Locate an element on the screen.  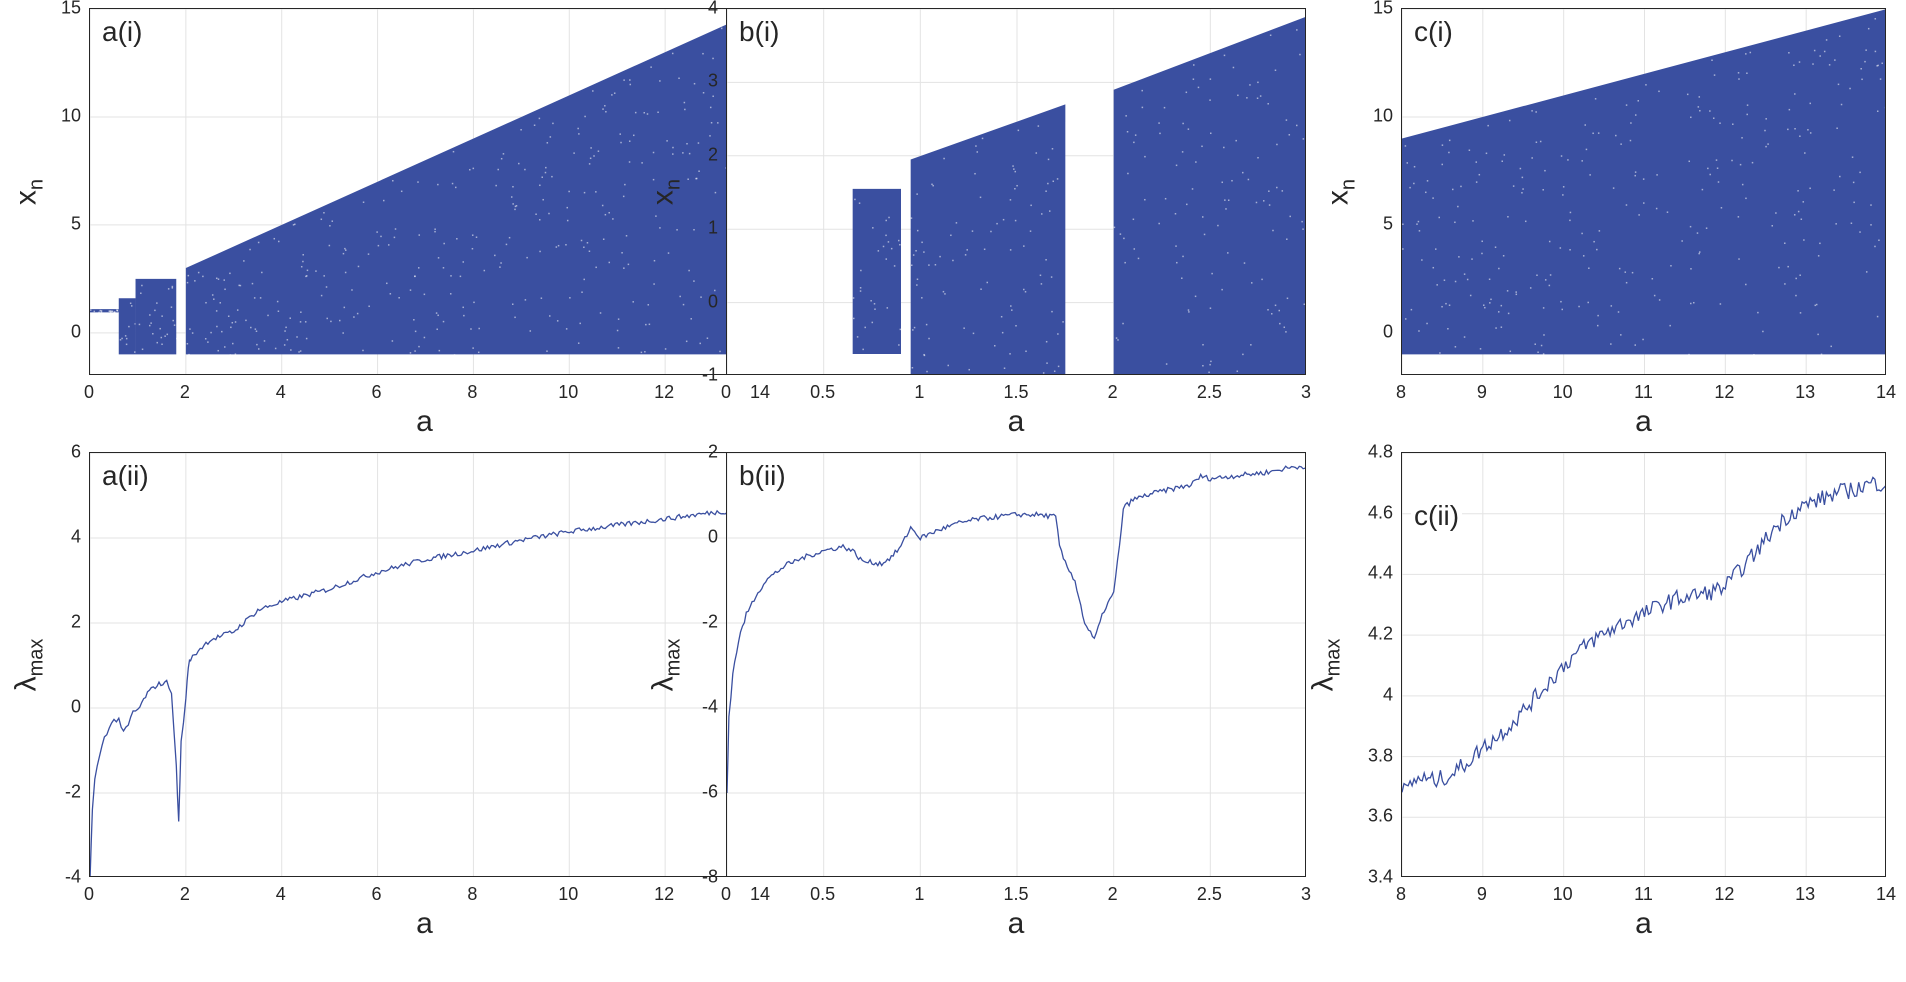
y-tick-label: -8 is located at coordinates (709, 876).